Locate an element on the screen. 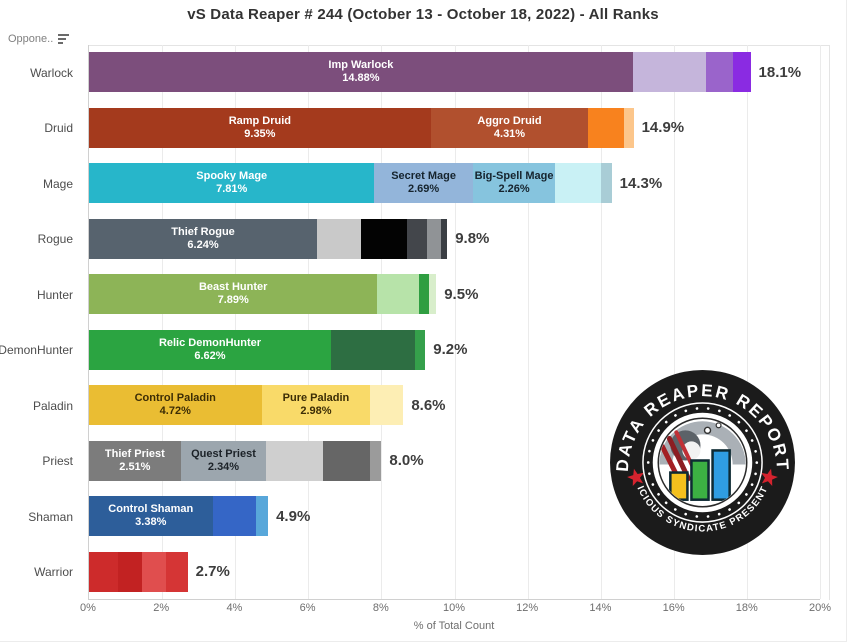 This screenshot has height=642, width=847. segment-value-label: 7.89% is located at coordinates (233, 300).